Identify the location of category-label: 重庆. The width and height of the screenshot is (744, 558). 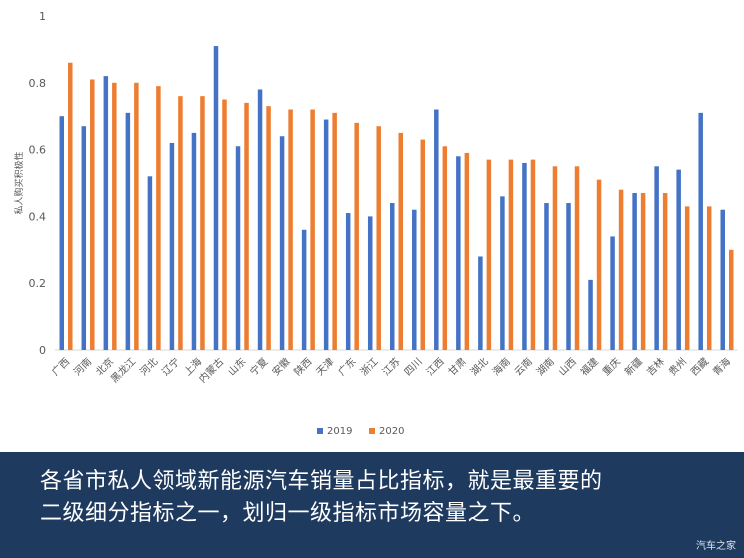
(611, 366).